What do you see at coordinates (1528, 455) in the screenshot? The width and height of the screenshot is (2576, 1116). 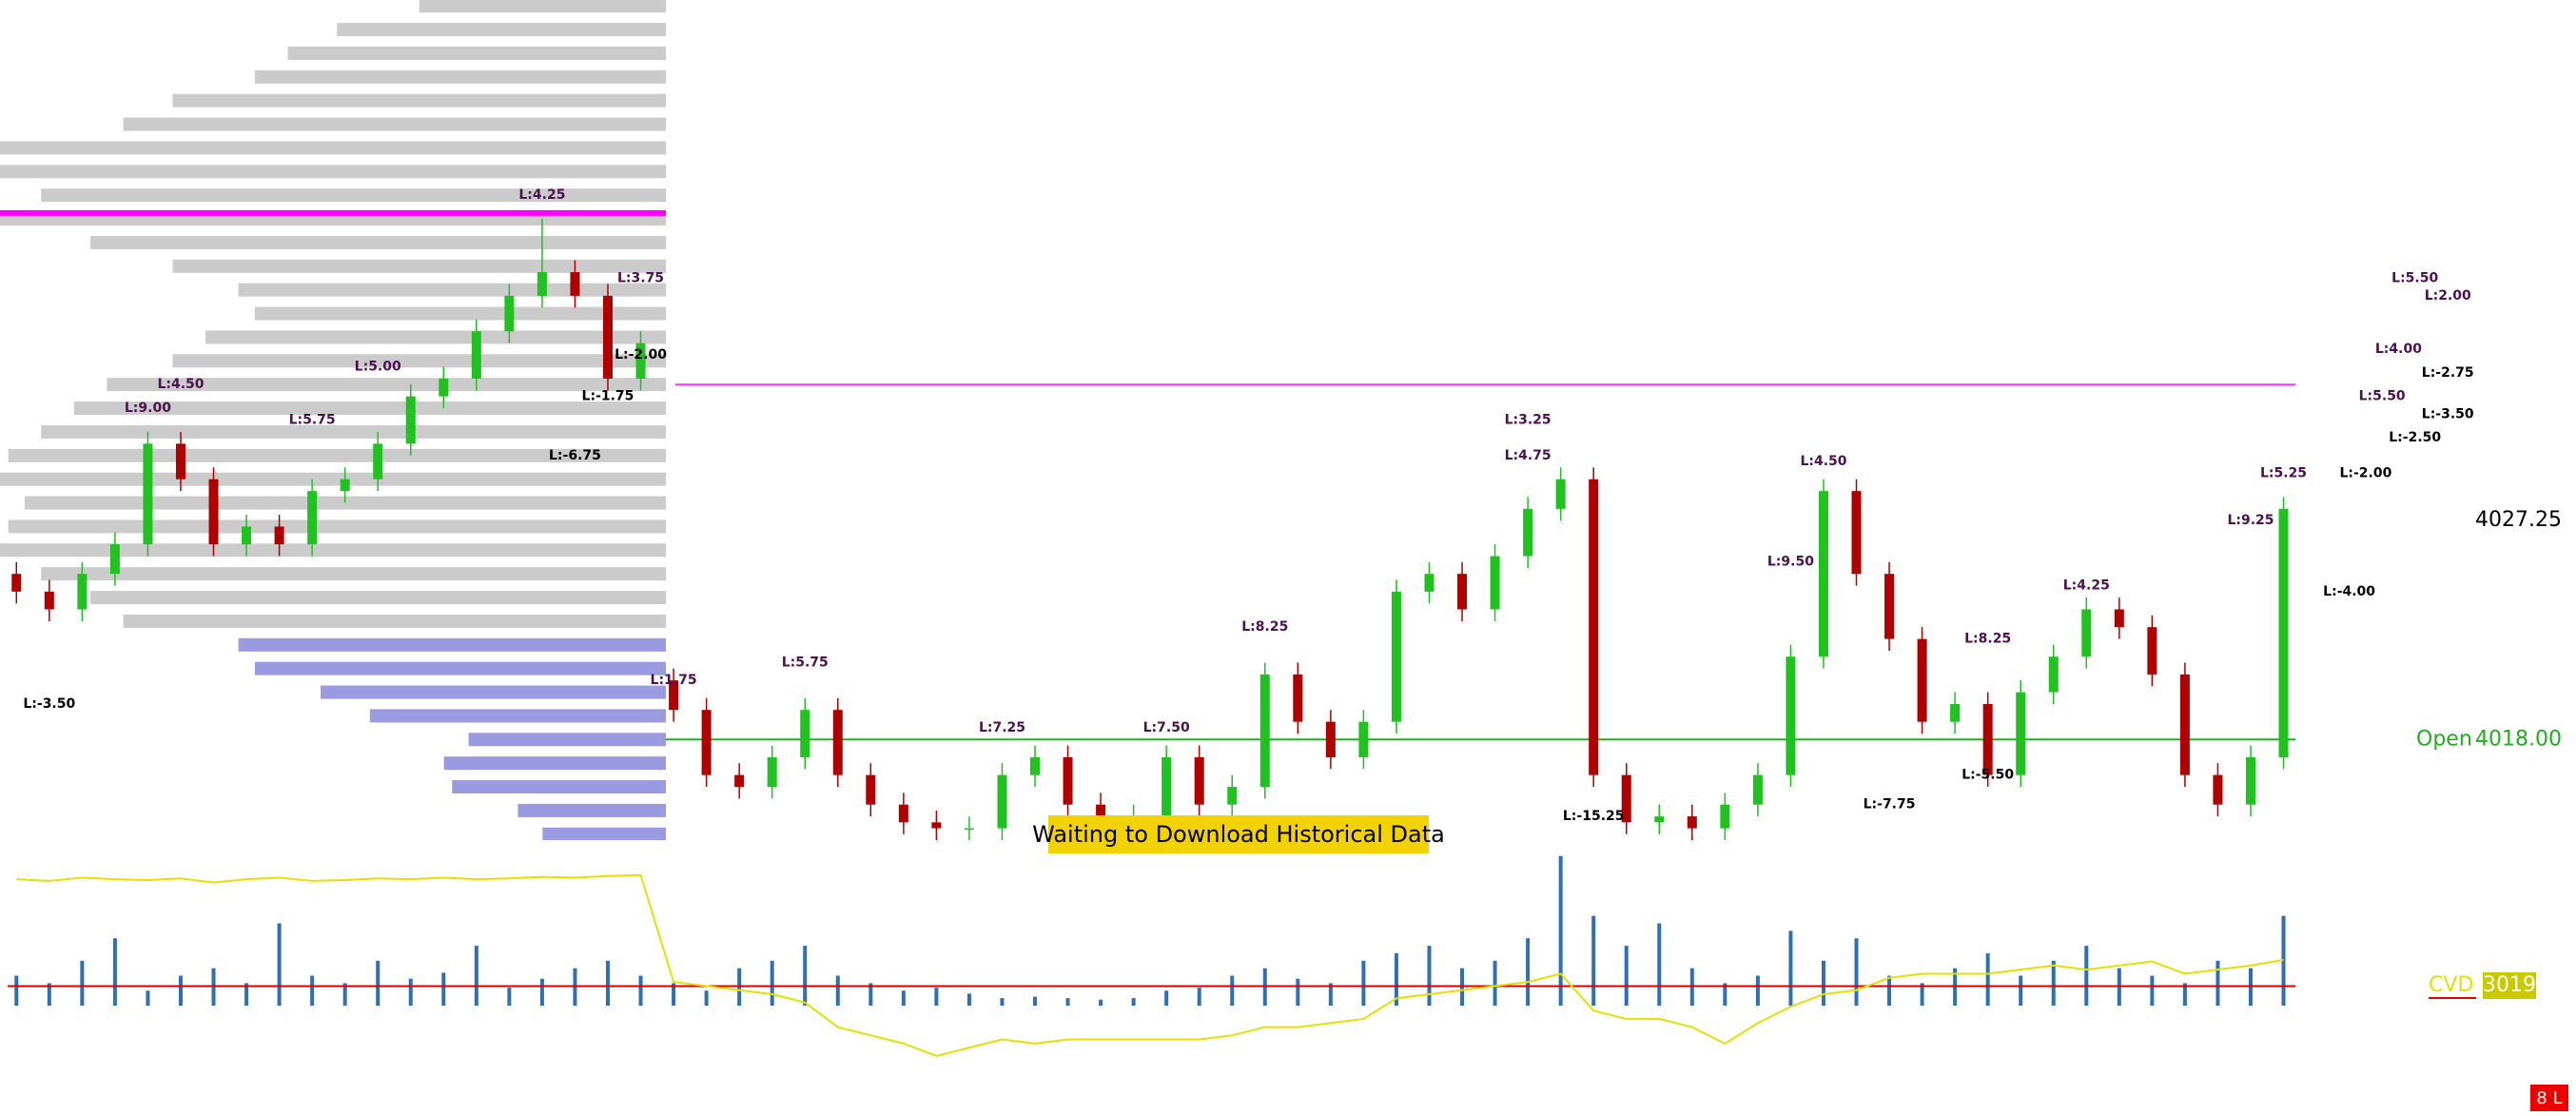 I see `level-label: L:4.75` at bounding box center [1528, 455].